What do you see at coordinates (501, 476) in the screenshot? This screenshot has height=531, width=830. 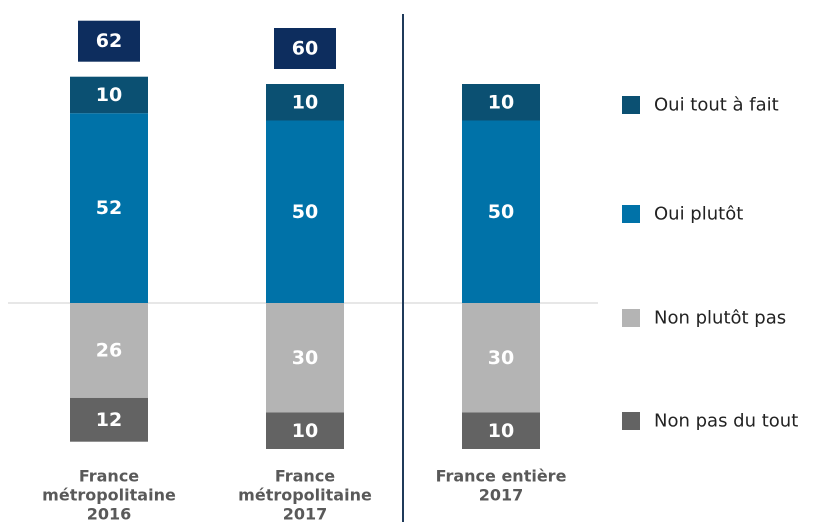 I see `category-label-2-line-0: France entière` at bounding box center [501, 476].